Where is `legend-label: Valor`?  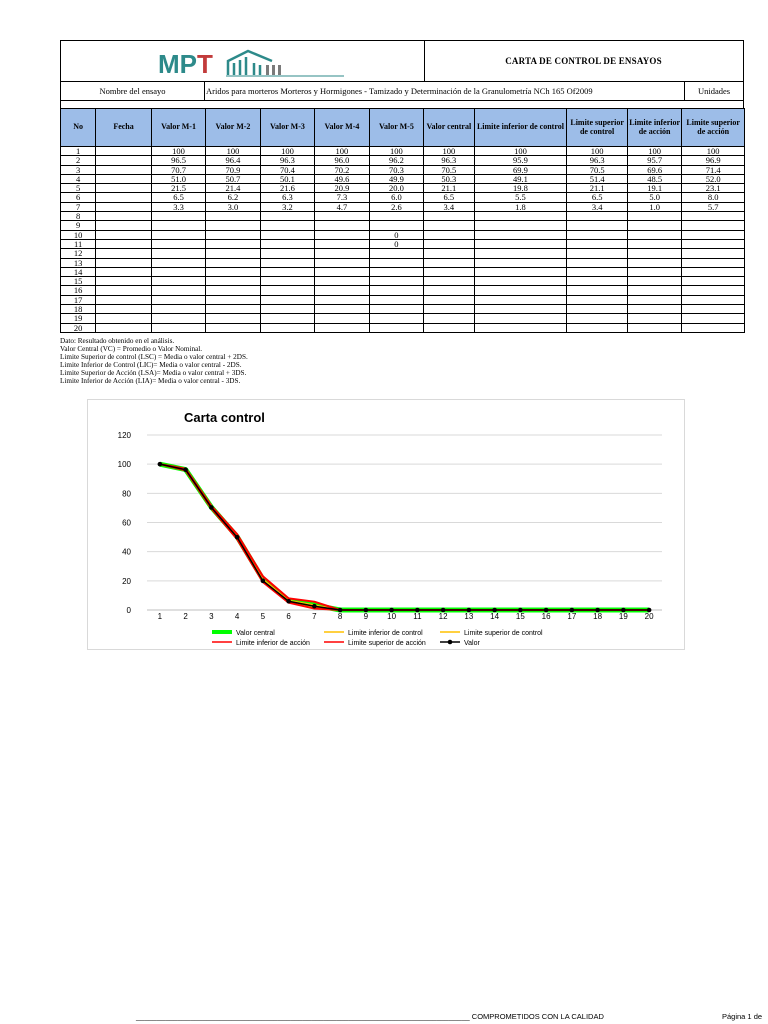 legend-label: Valor is located at coordinates (472, 643).